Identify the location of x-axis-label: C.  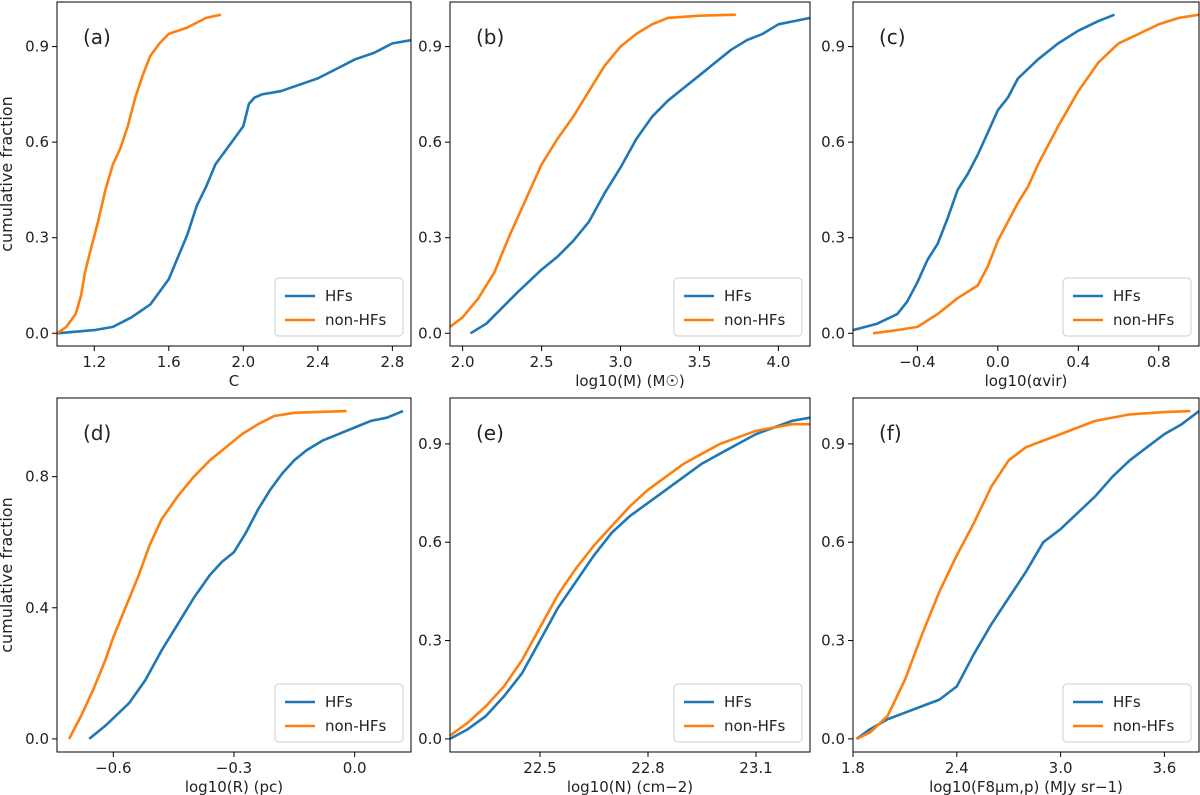
(234, 381).